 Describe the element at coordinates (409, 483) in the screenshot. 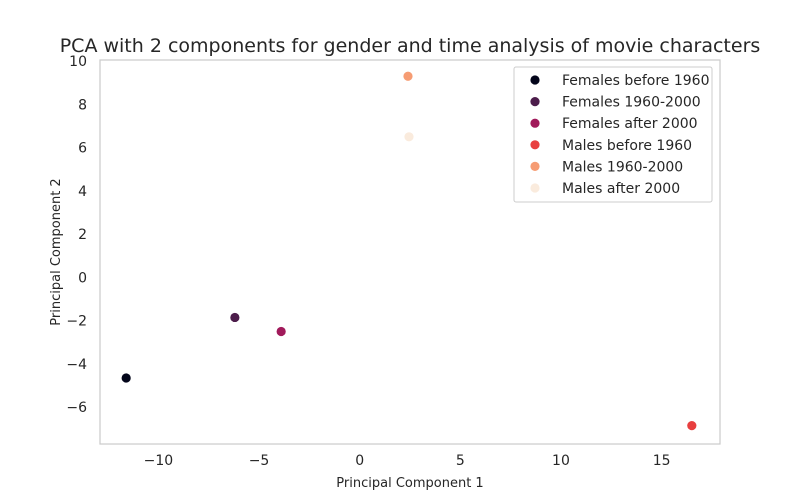

I see `x-axis-label: Principal Component 1` at that location.